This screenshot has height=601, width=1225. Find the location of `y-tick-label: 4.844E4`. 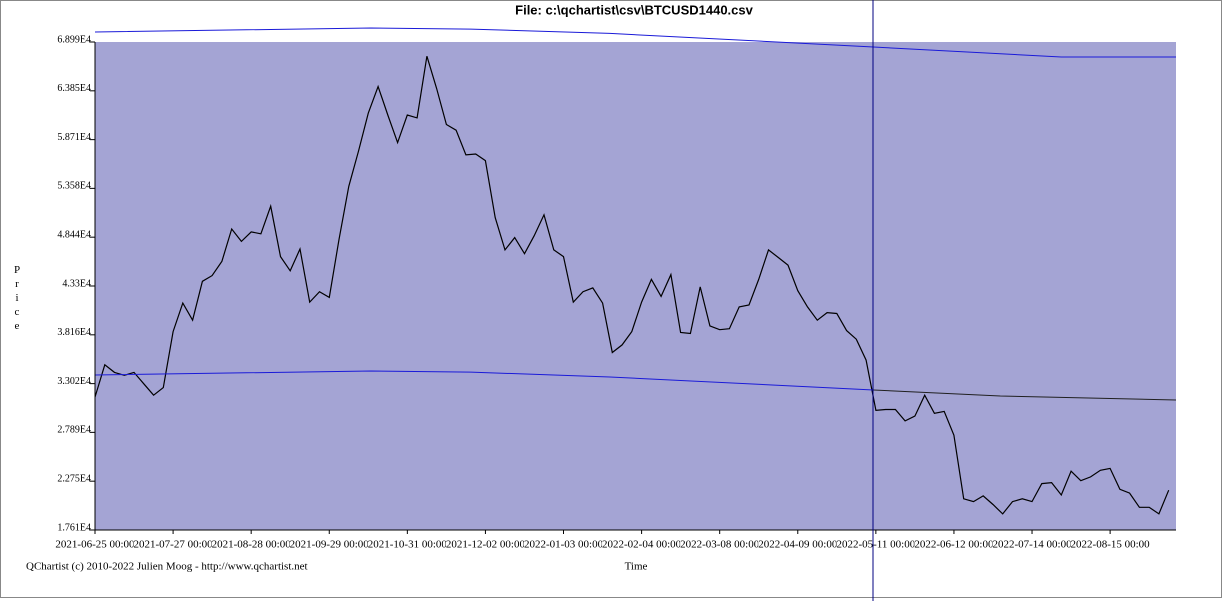

y-tick-label: 4.844E4 is located at coordinates (74, 234).